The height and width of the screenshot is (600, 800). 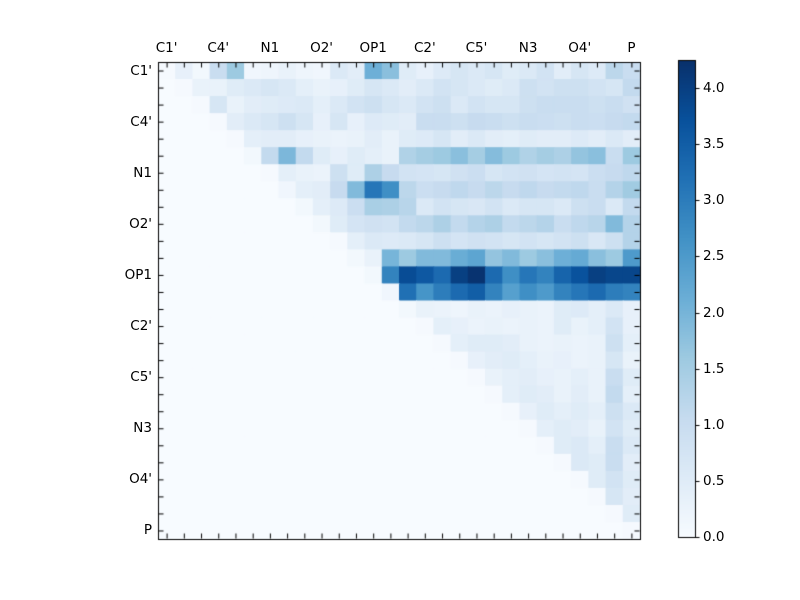 What do you see at coordinates (166, 48) in the screenshot?
I see `x-axis-label: C1'` at bounding box center [166, 48].